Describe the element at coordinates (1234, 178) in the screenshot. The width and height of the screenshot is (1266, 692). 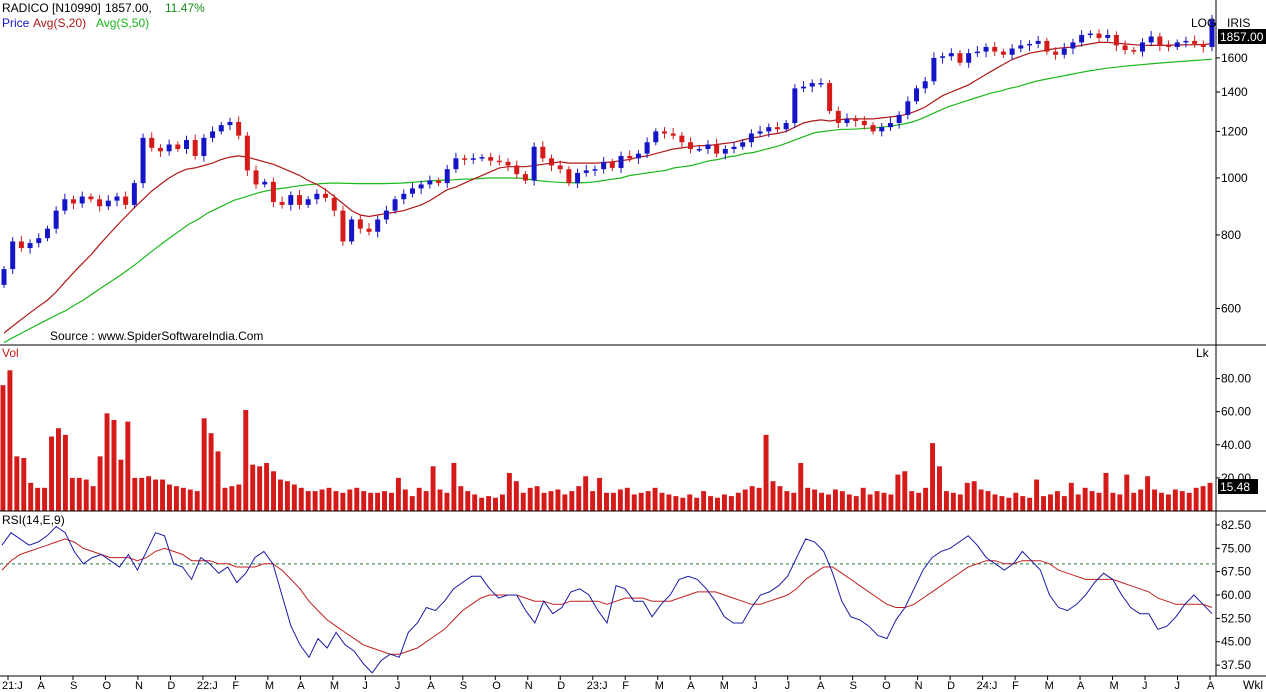
I see `price-tick-label: 1000` at that location.